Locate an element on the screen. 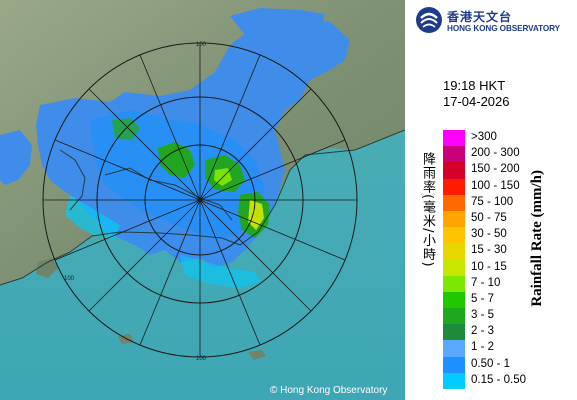 Image resolution: width=577 pixels, height=400 pixels. legend-row: 100 - 150 is located at coordinates (508, 186).